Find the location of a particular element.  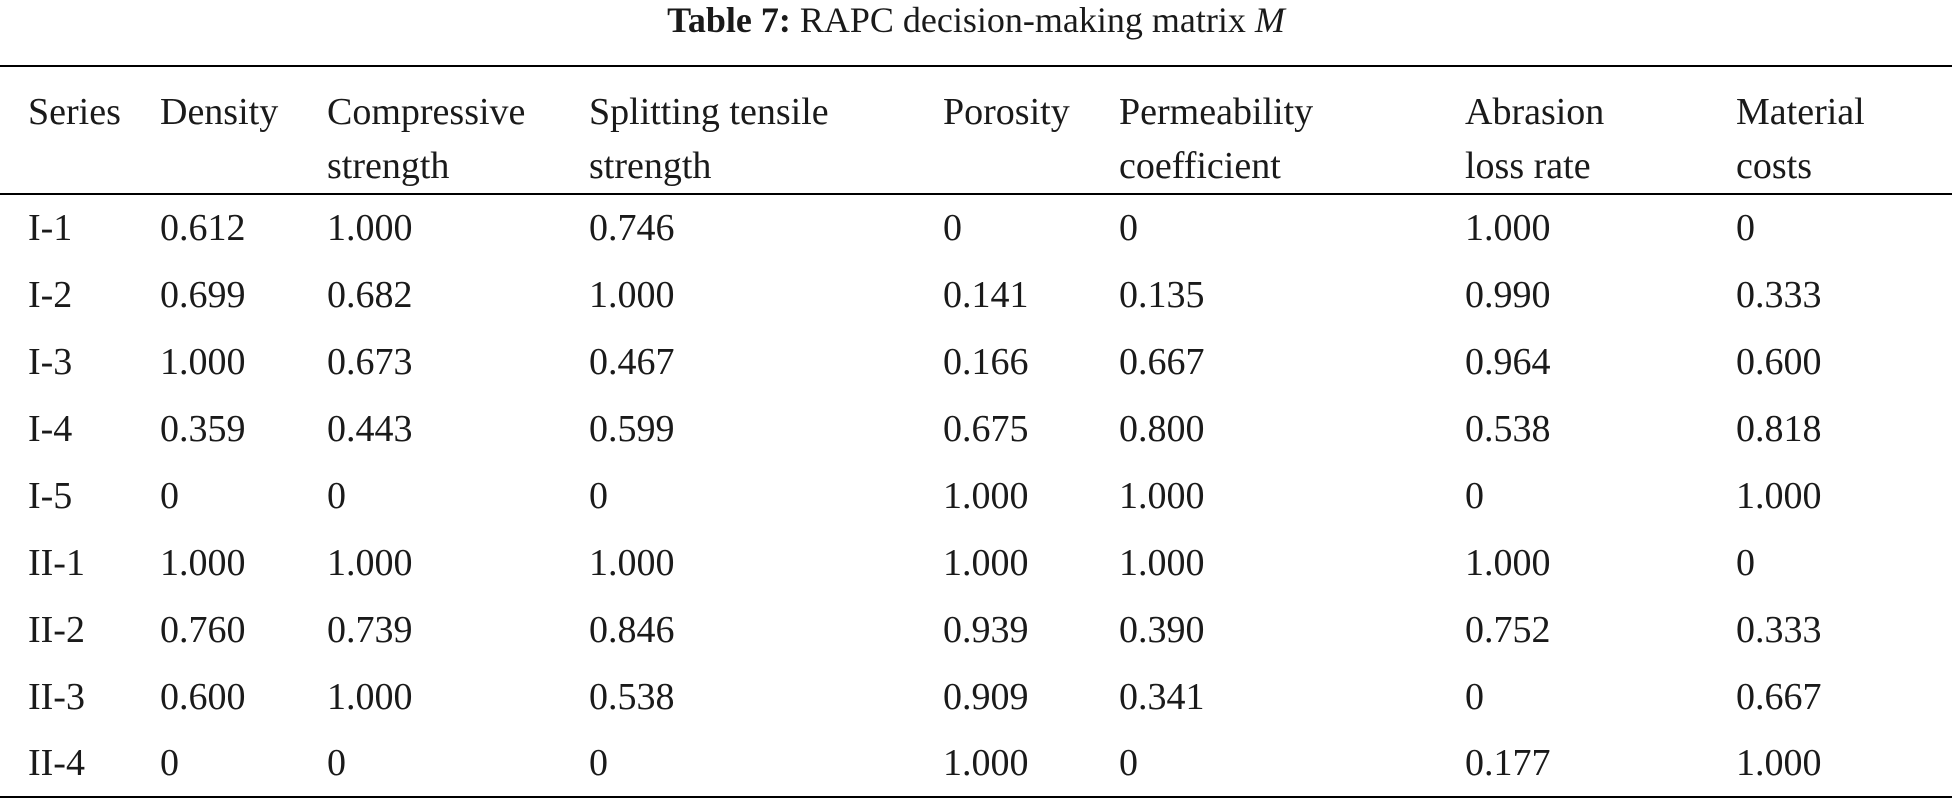

column-header-porosity: Porosity is located at coordinates (1031, 130).